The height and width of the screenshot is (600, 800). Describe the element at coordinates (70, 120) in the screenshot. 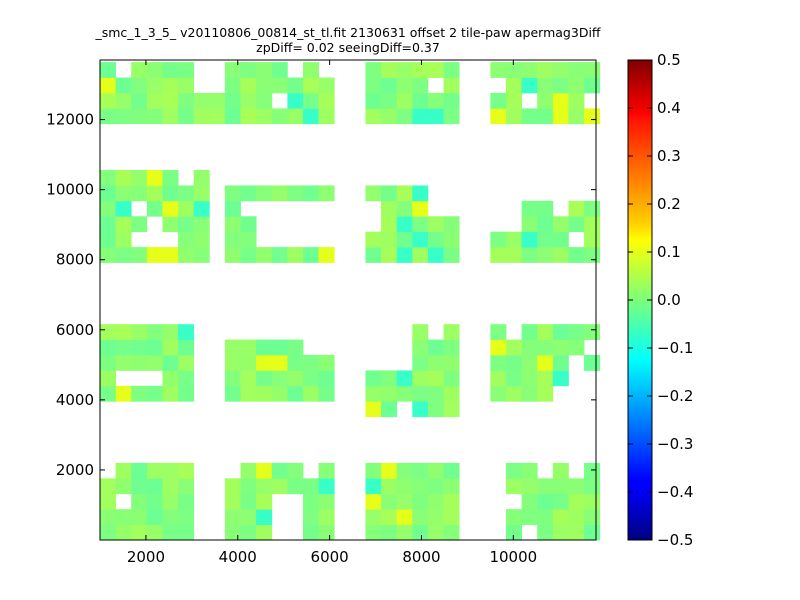

I see `y-tick-label: 12000` at that location.